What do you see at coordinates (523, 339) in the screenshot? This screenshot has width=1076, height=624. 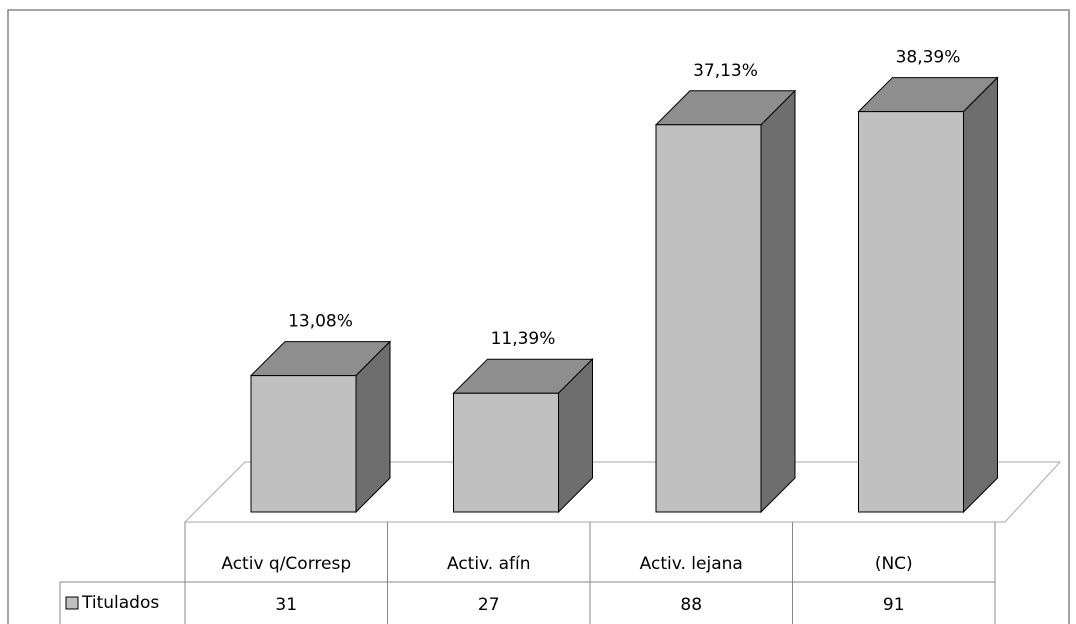 I see `data-label: 11,39%` at bounding box center [523, 339].